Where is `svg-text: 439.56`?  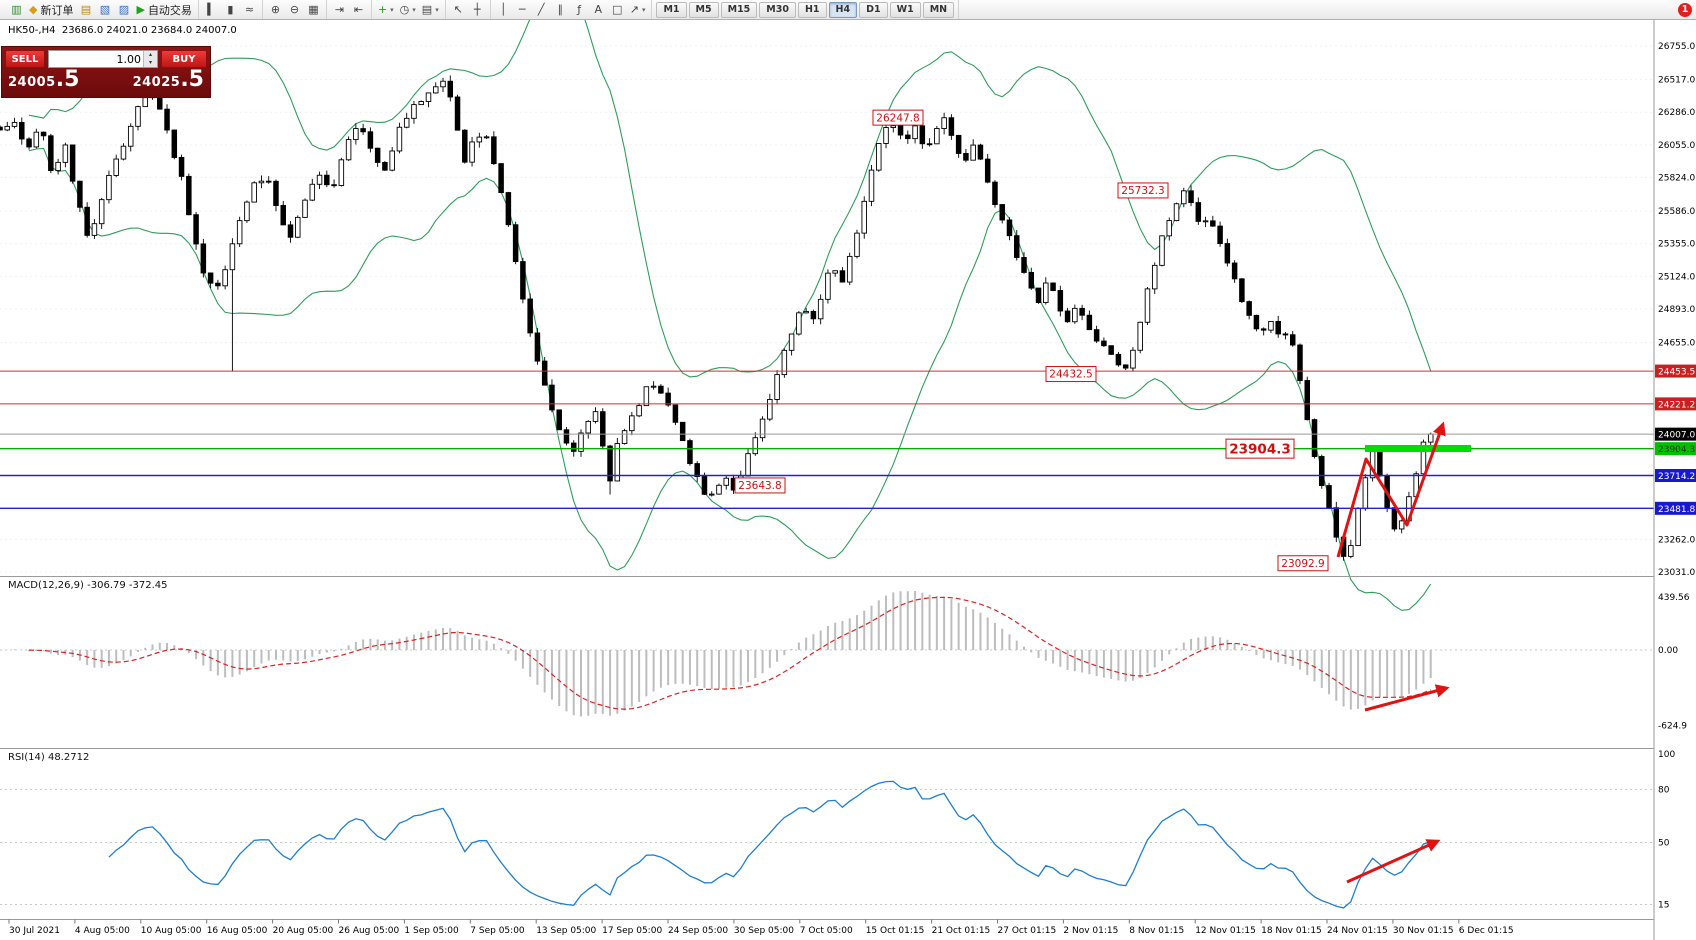 svg-text: 439.56 is located at coordinates (1674, 598).